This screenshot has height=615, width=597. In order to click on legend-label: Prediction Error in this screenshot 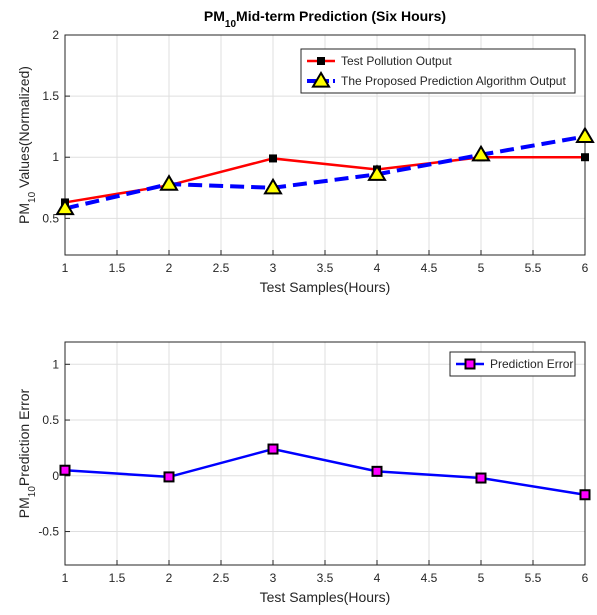, I will do `click(531, 364)`.